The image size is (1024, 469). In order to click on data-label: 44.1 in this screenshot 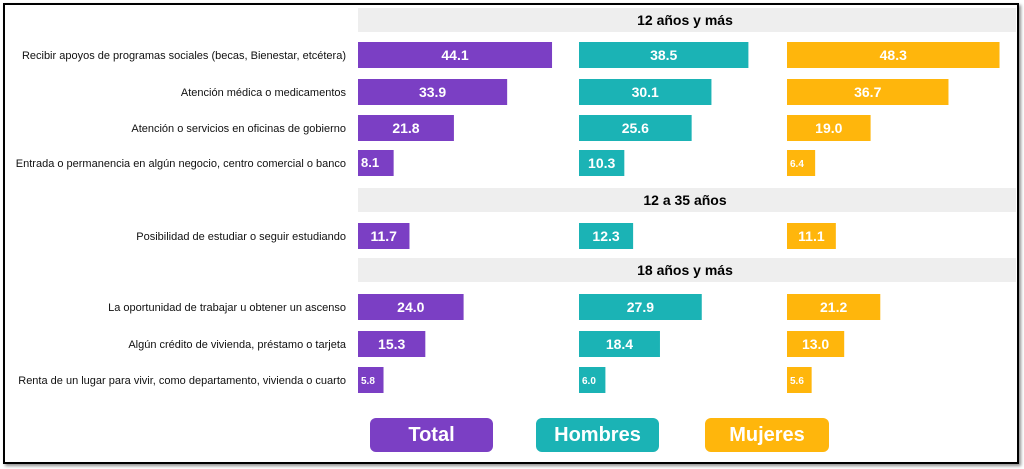, I will do `click(454, 55)`.